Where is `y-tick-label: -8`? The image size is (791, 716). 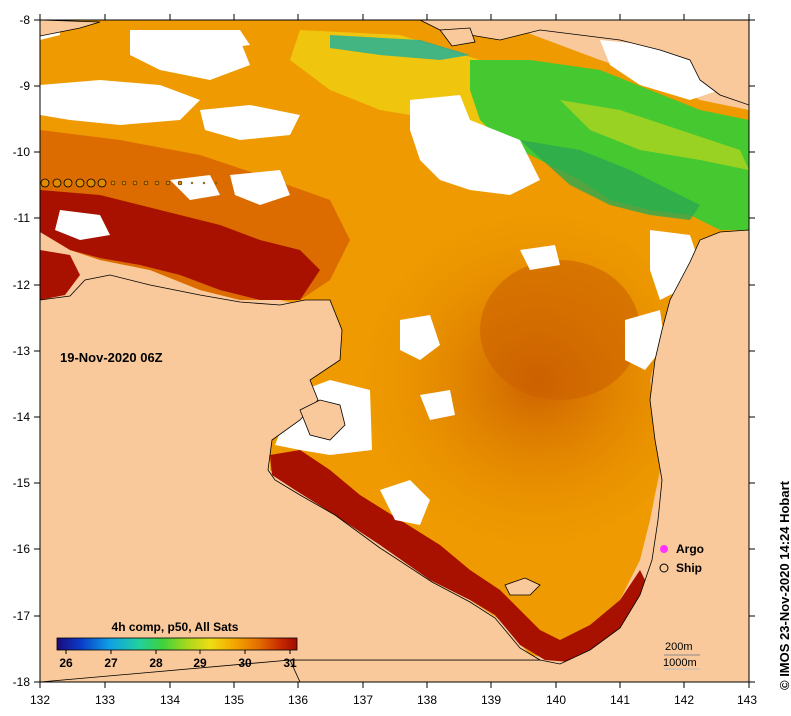 y-tick-label: -8 is located at coordinates (24, 20).